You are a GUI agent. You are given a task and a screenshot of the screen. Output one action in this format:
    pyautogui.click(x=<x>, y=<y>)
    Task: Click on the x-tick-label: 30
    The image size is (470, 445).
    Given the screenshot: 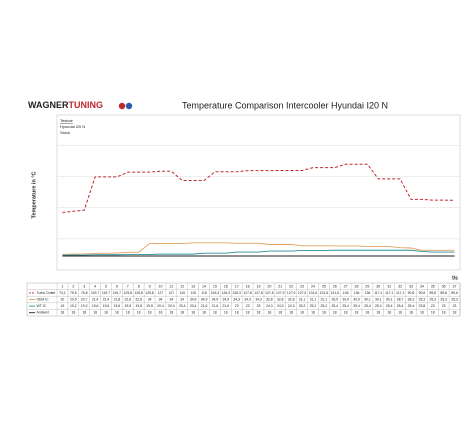 What is the action you would take?
    pyautogui.click(x=378, y=286)
    